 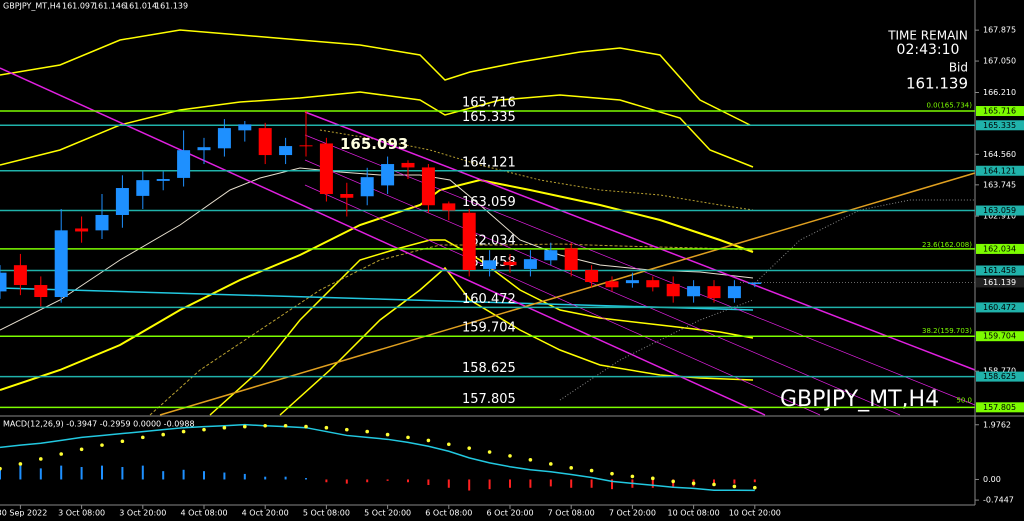 I want to click on x-tick-label: 5 Oct 08:00, so click(x=326, y=513).